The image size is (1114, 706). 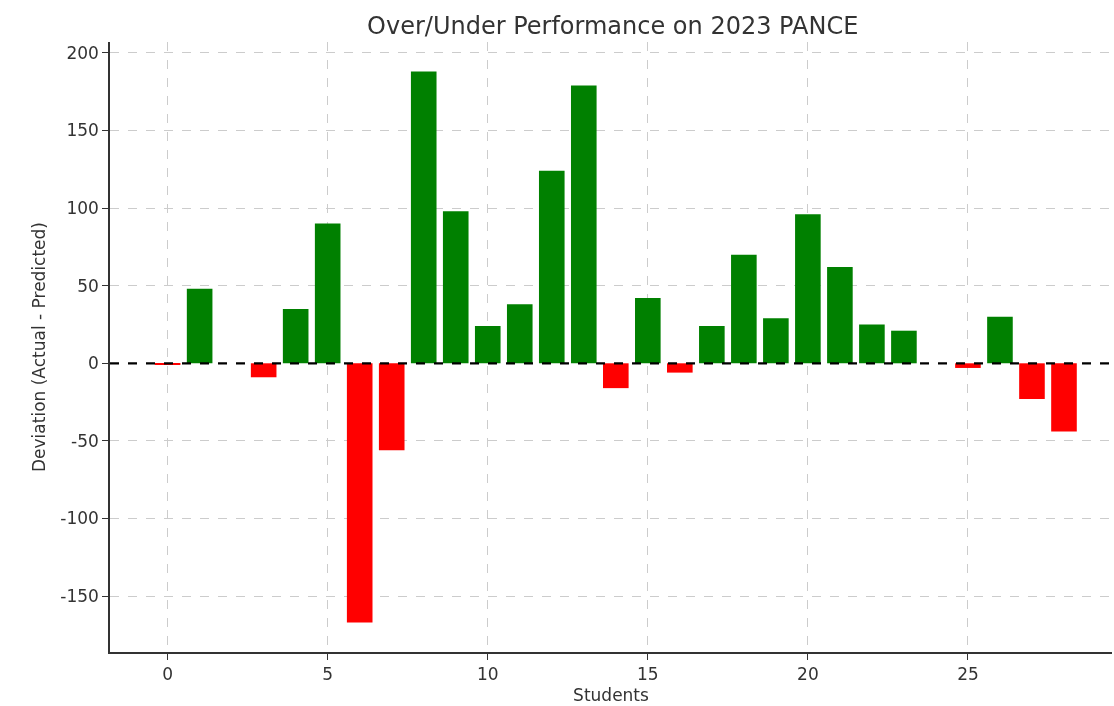 I want to click on y-axis-title: Deviation (Actual - Predicted), so click(x=39, y=347).